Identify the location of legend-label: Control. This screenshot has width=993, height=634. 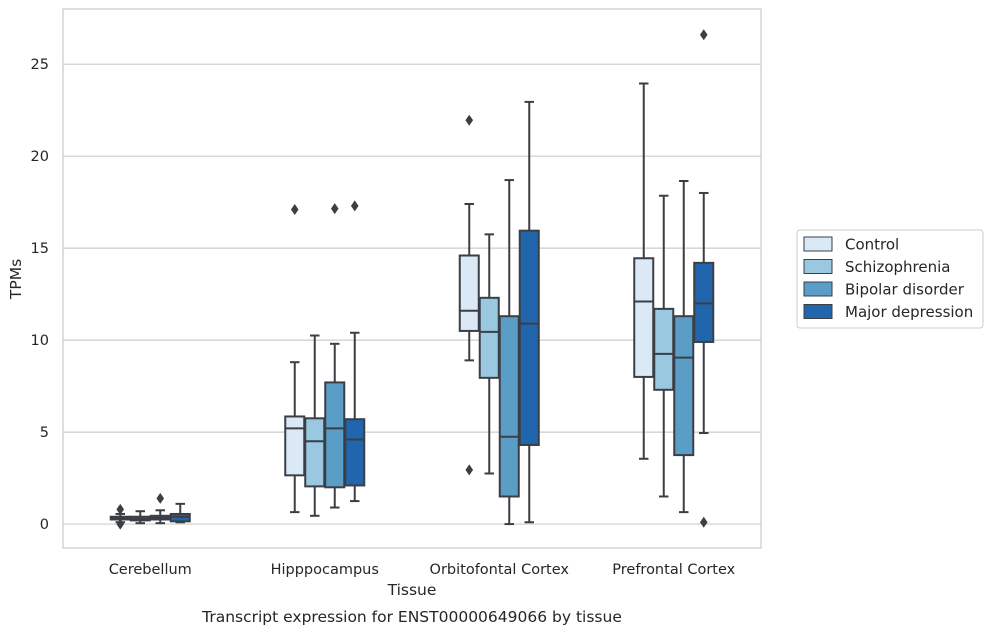
(872, 245).